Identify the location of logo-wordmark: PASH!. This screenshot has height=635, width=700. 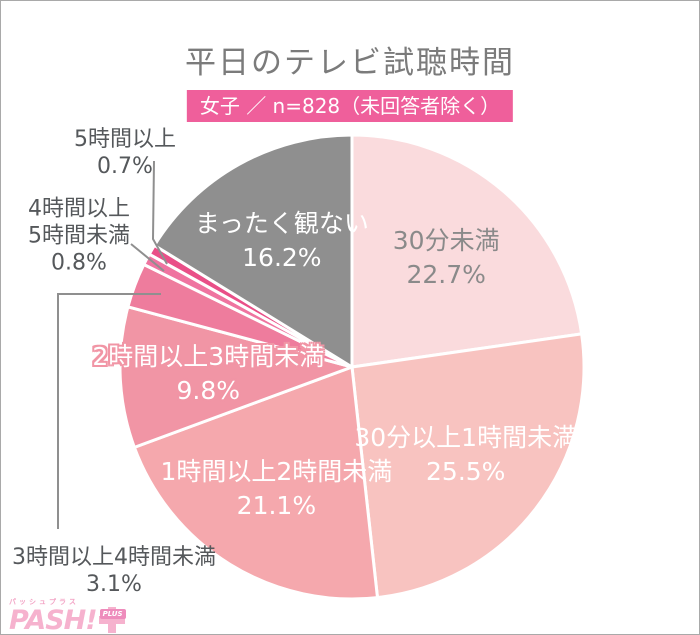
(53, 620).